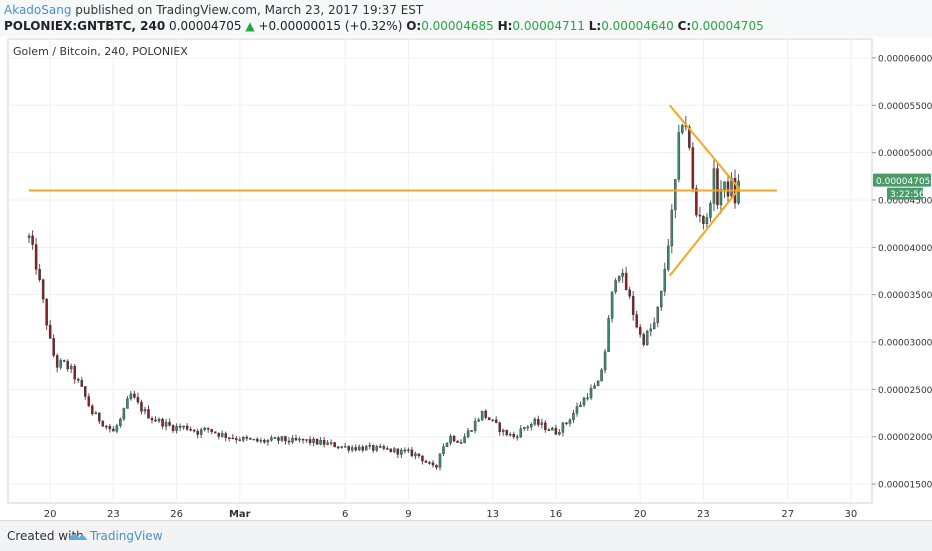 Image resolution: width=932 pixels, height=551 pixels. I want to click on price-change: +0.00000015 (+0.32%), so click(330, 26).